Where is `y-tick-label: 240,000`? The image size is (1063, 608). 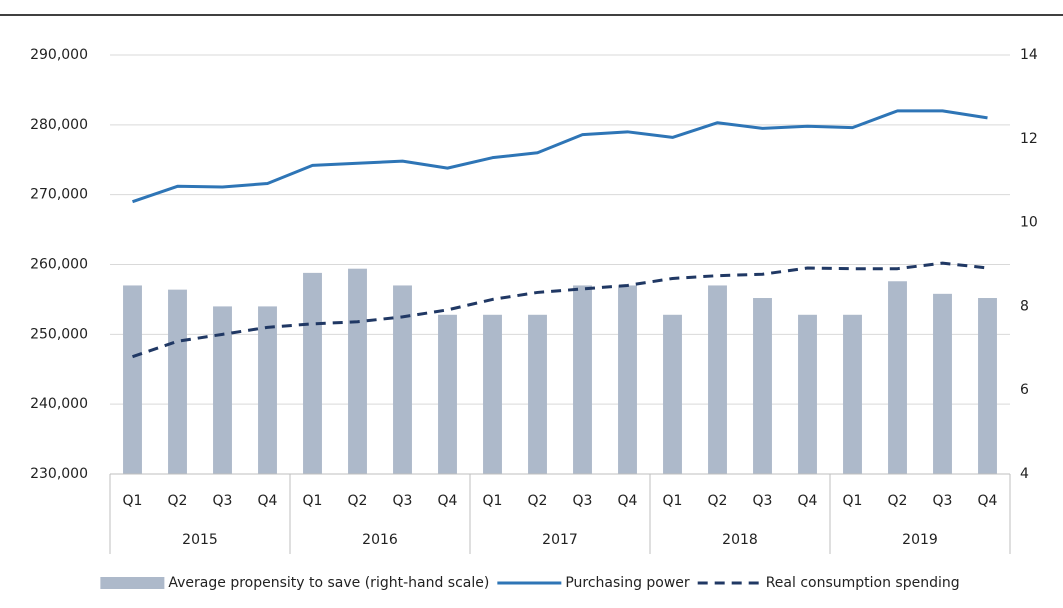
y-tick-label: 240,000 is located at coordinates (59, 404).